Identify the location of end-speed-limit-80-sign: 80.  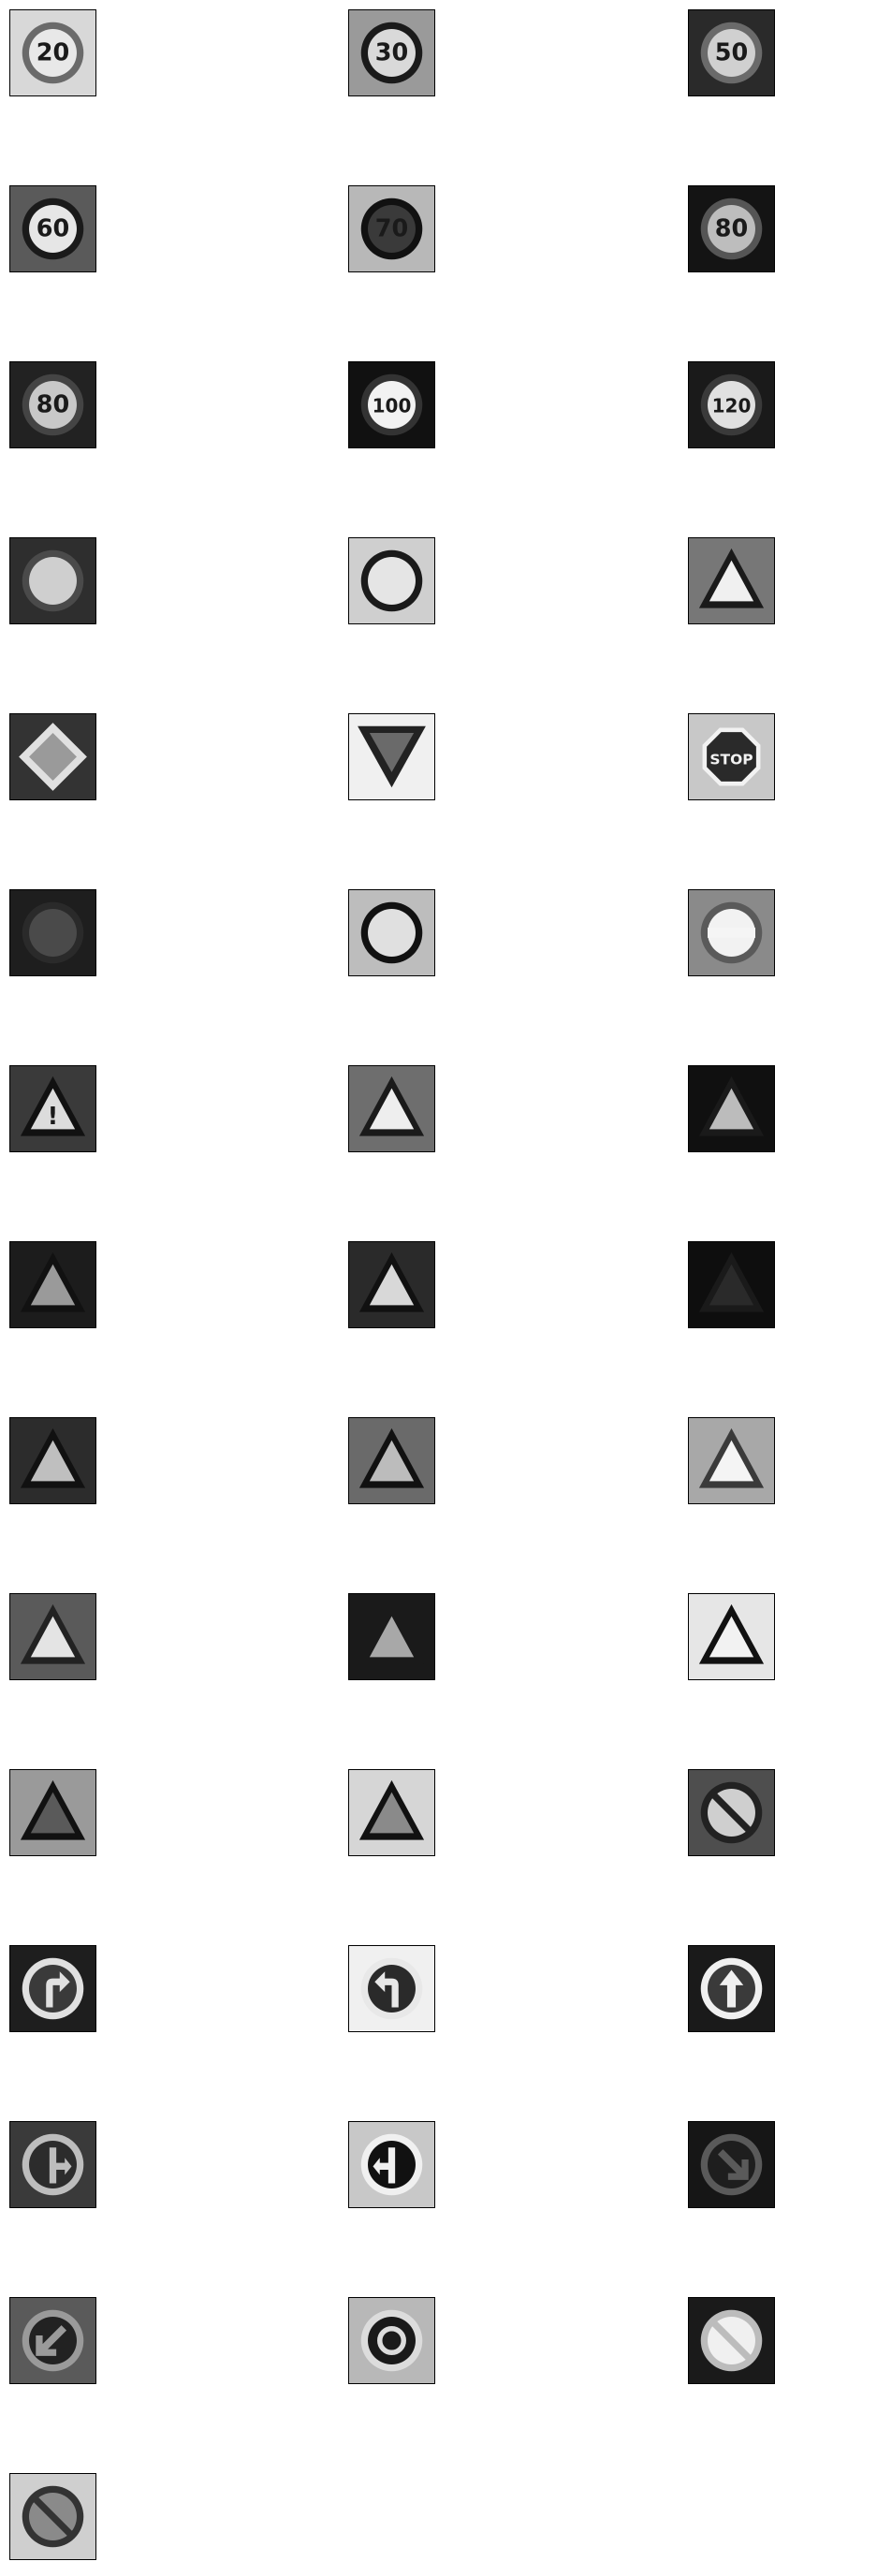
(52, 404).